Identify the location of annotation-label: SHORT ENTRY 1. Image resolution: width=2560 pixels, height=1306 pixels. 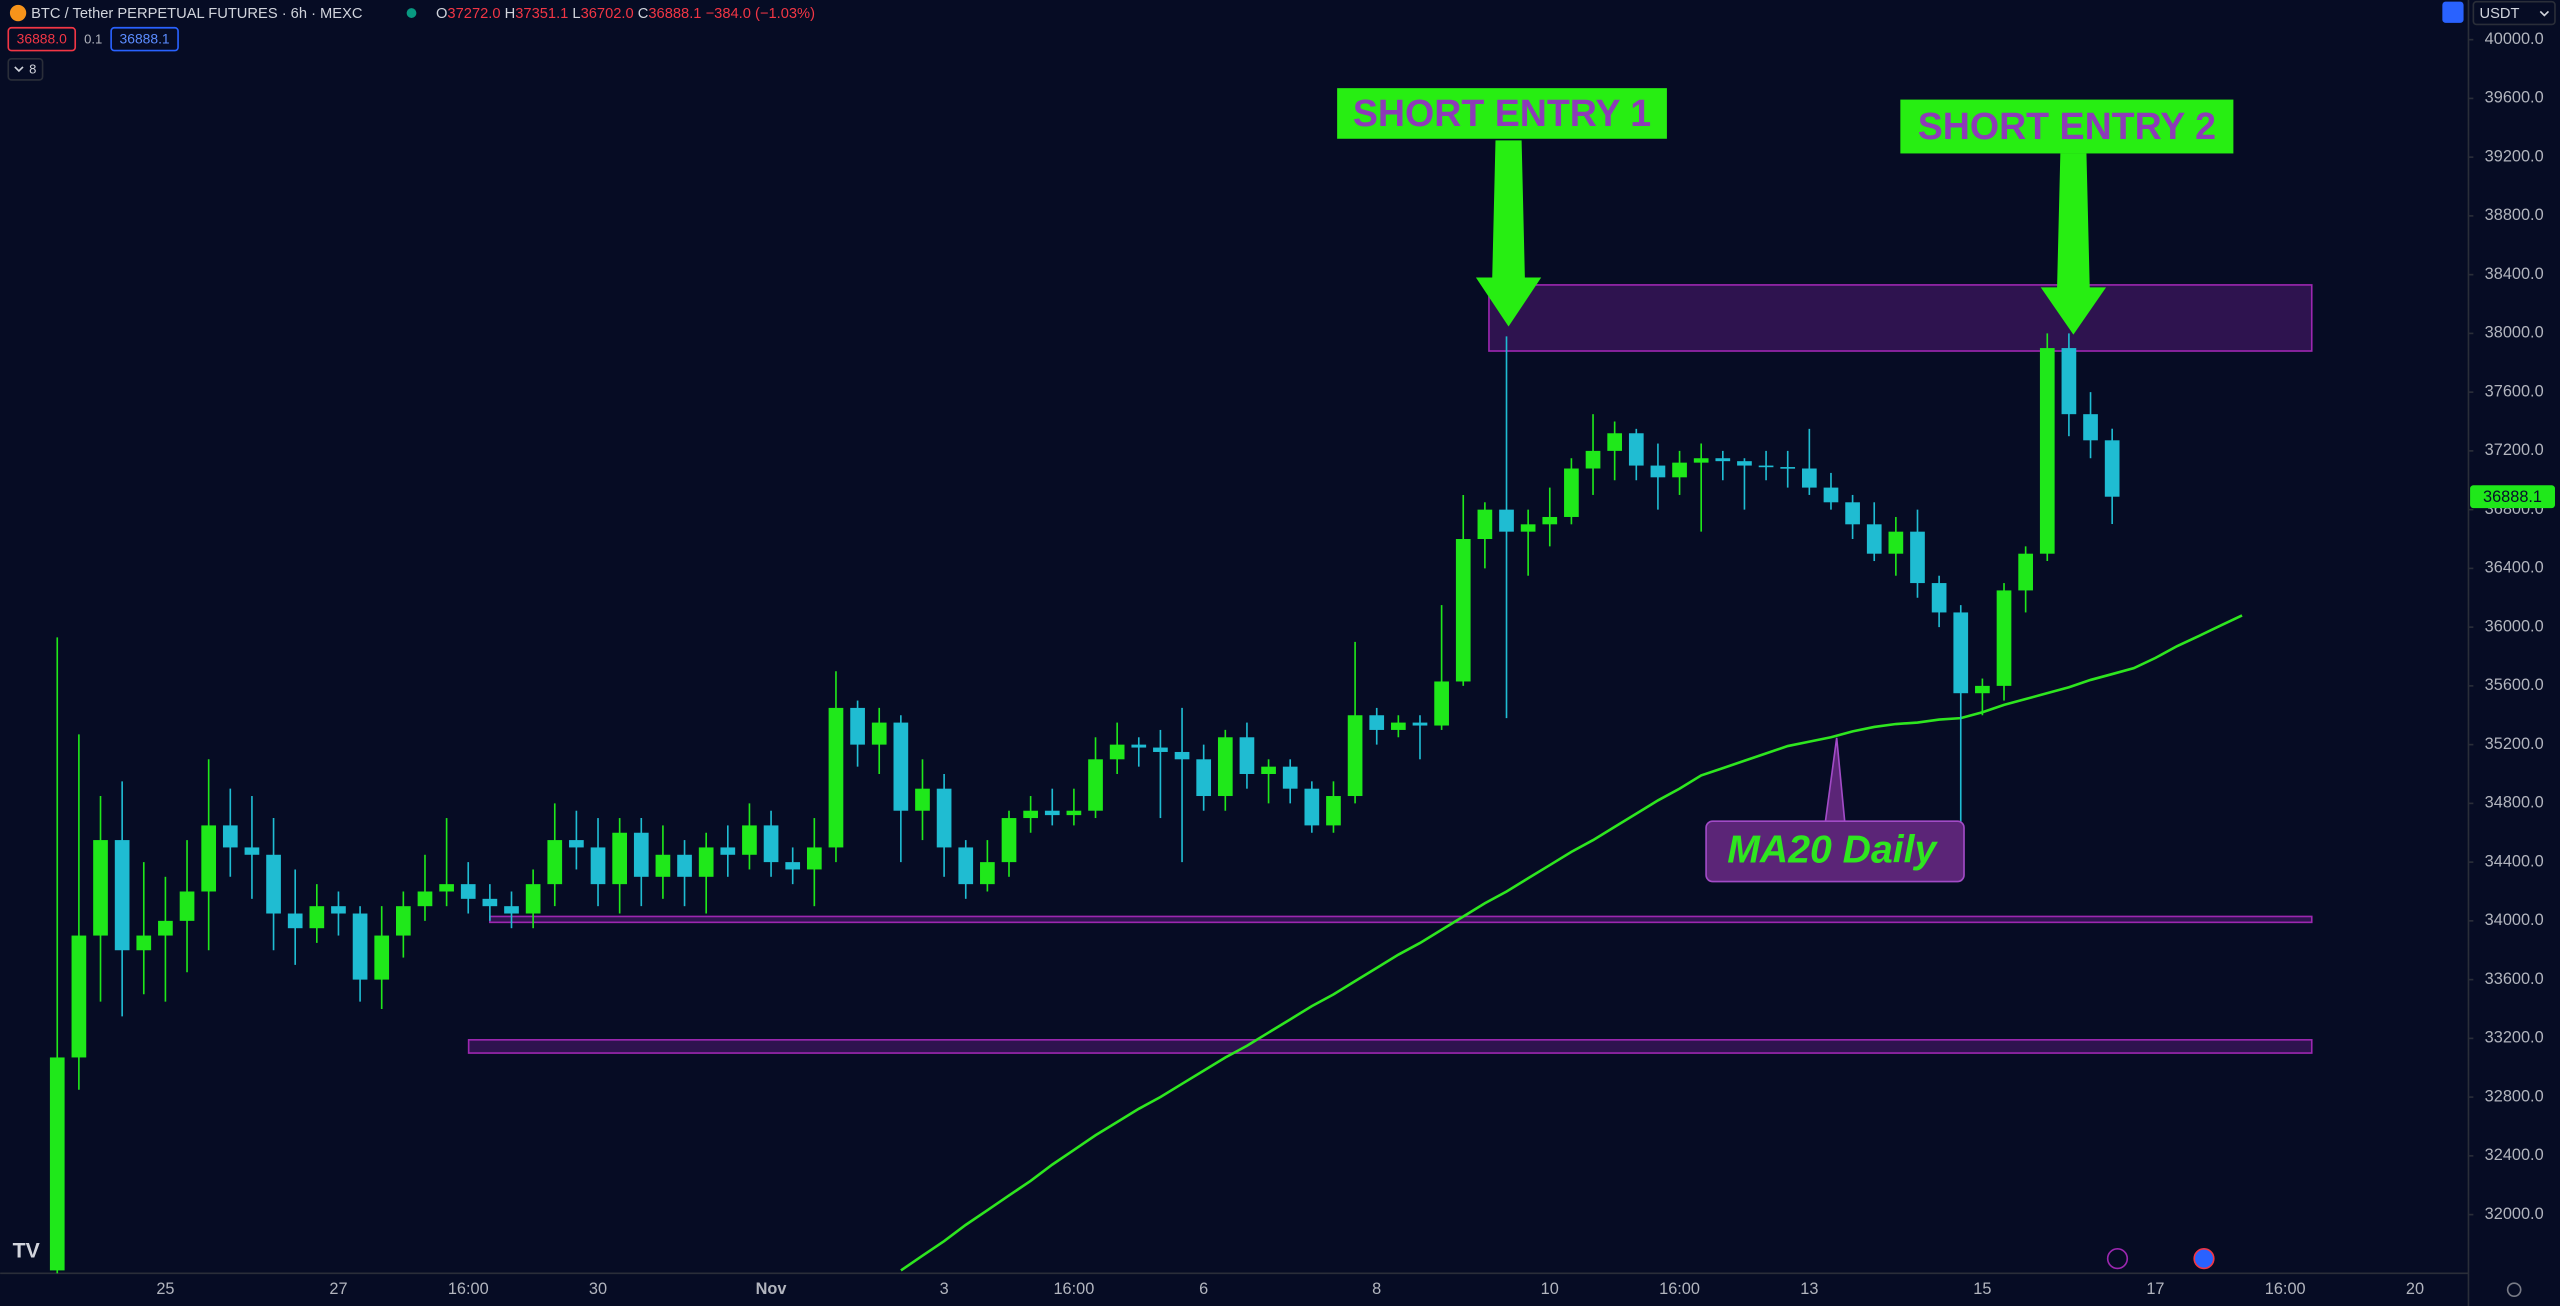
(1502, 113).